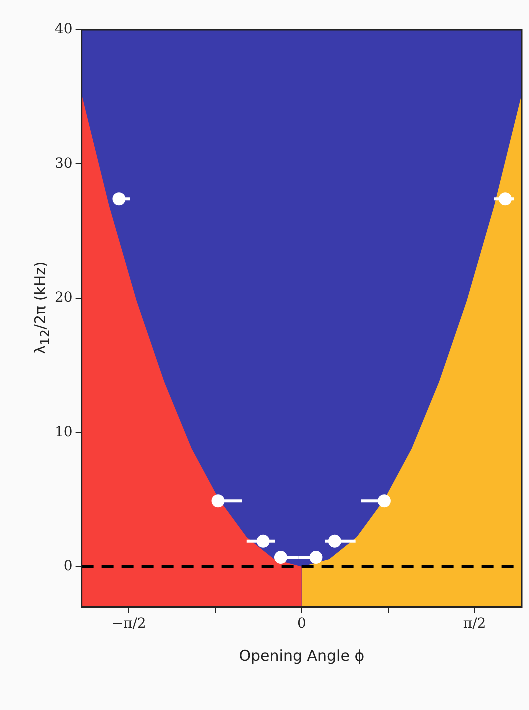 This screenshot has width=529, height=710. I want to click on x-tick-label: −π/2, so click(129, 624).